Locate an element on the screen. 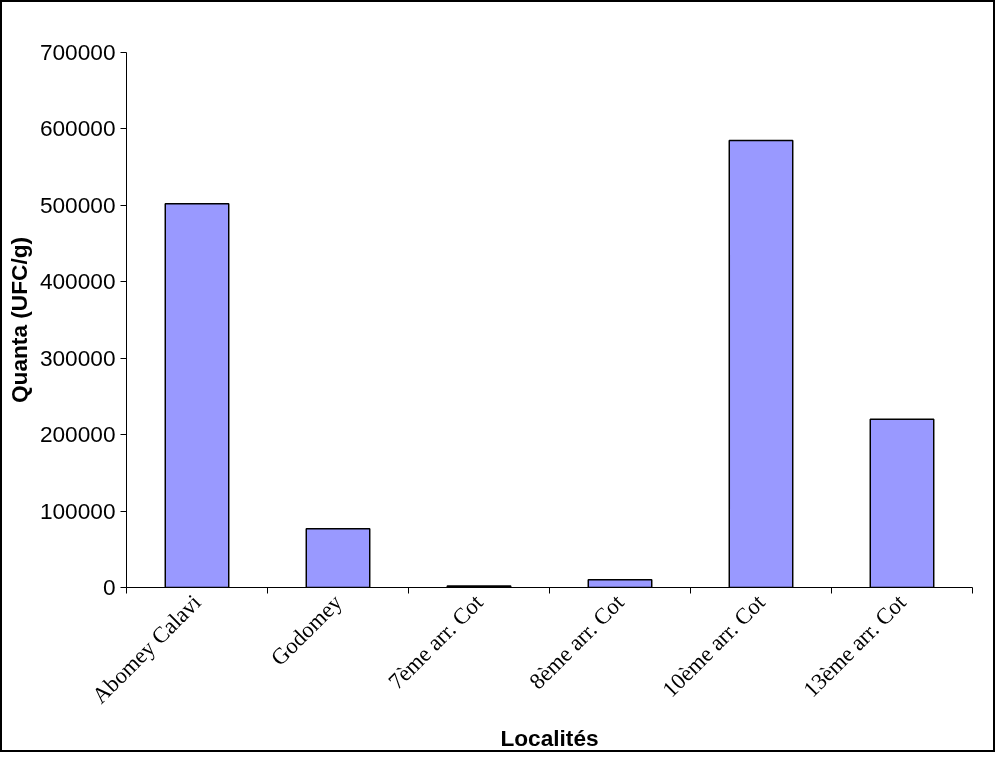 This screenshot has height=760, width=1003. y-tick-label: 400000 is located at coordinates (77, 281).